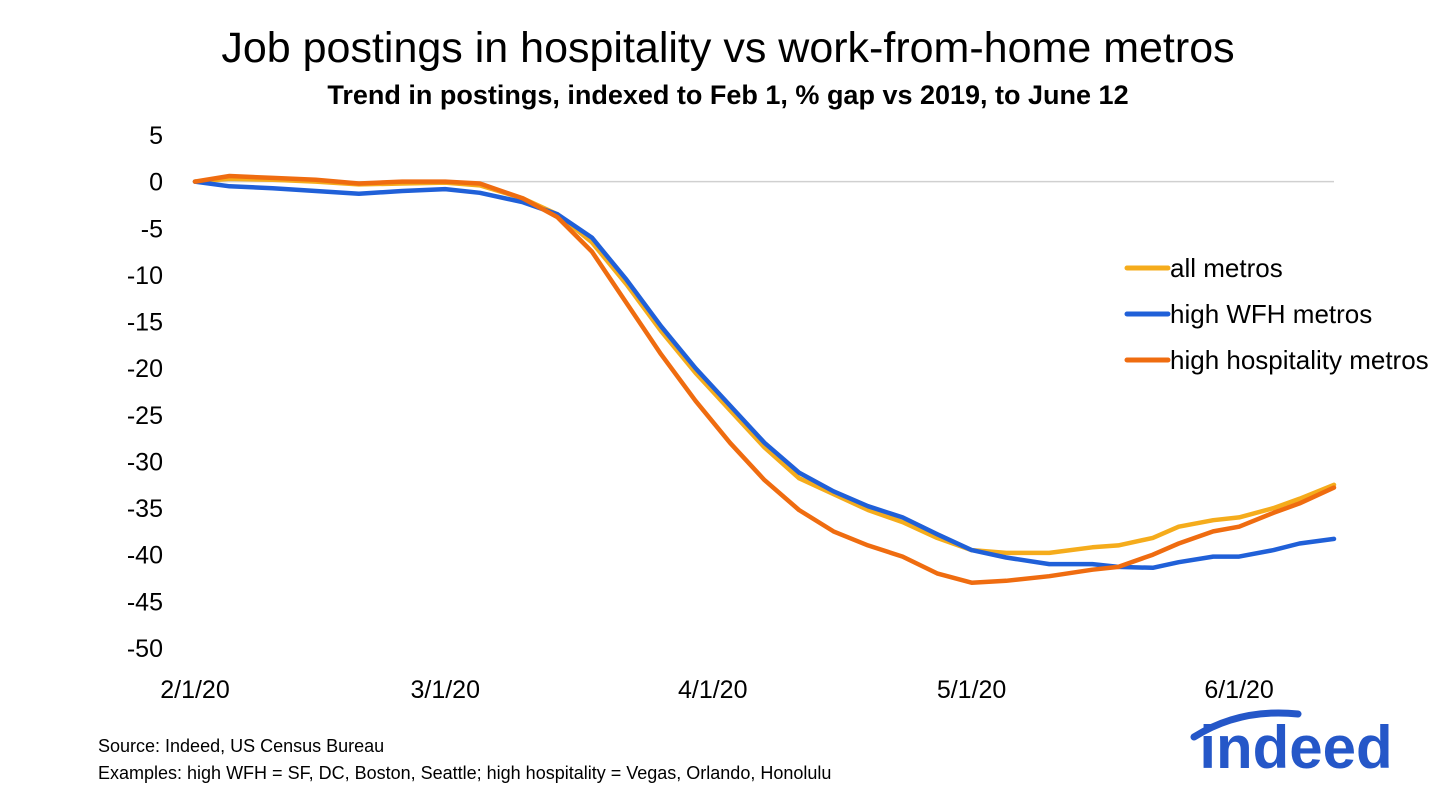 The height and width of the screenshot is (794, 1456). Describe the element at coordinates (241, 746) in the screenshot. I see `source-note: Source: Indeed, US Census Bureau` at that location.